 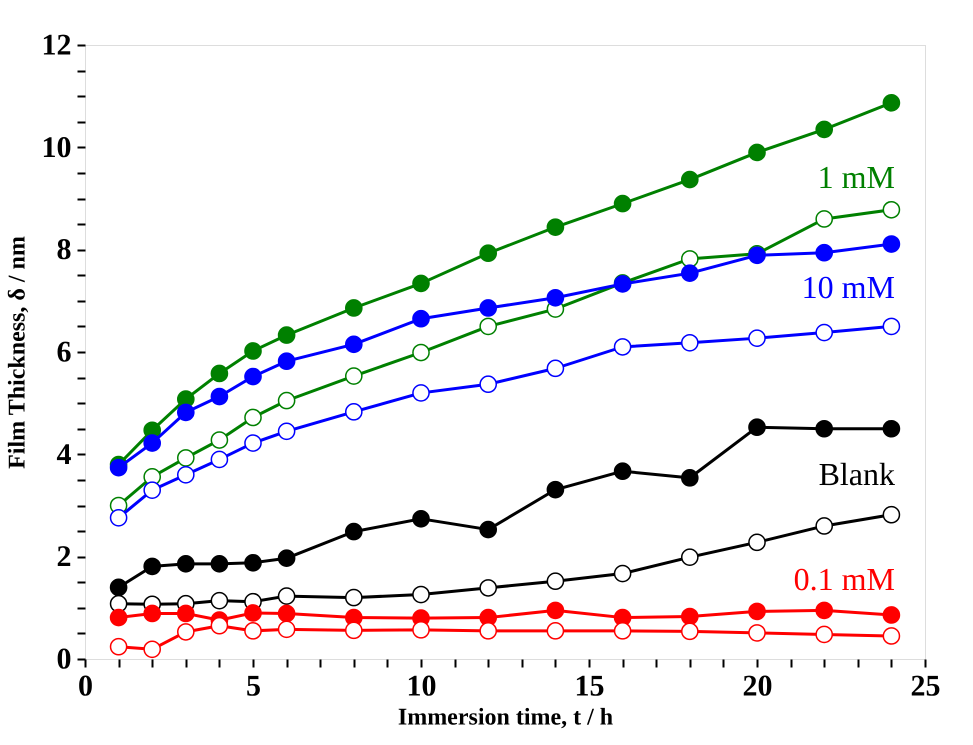 I want to click on annotation: 1 mM, so click(x=856, y=177).